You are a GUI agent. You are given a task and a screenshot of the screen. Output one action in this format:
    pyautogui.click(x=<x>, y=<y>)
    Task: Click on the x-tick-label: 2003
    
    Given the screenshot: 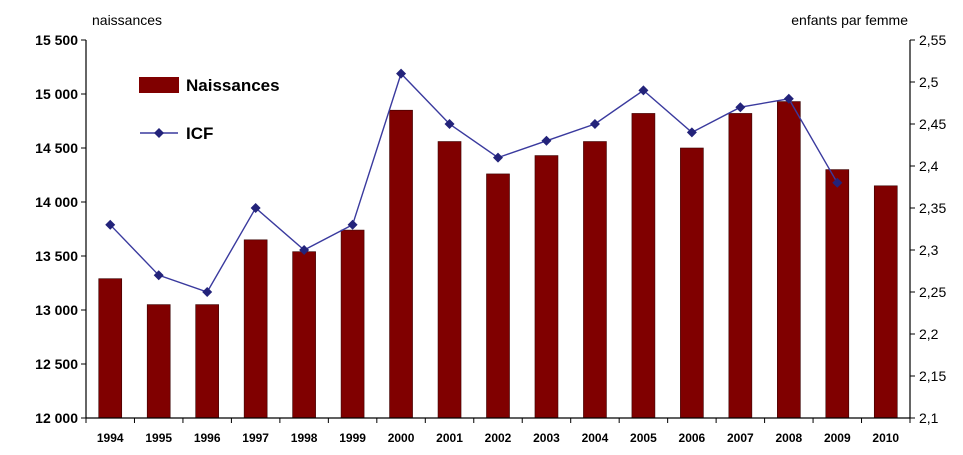 What is the action you would take?
    pyautogui.click(x=546, y=438)
    